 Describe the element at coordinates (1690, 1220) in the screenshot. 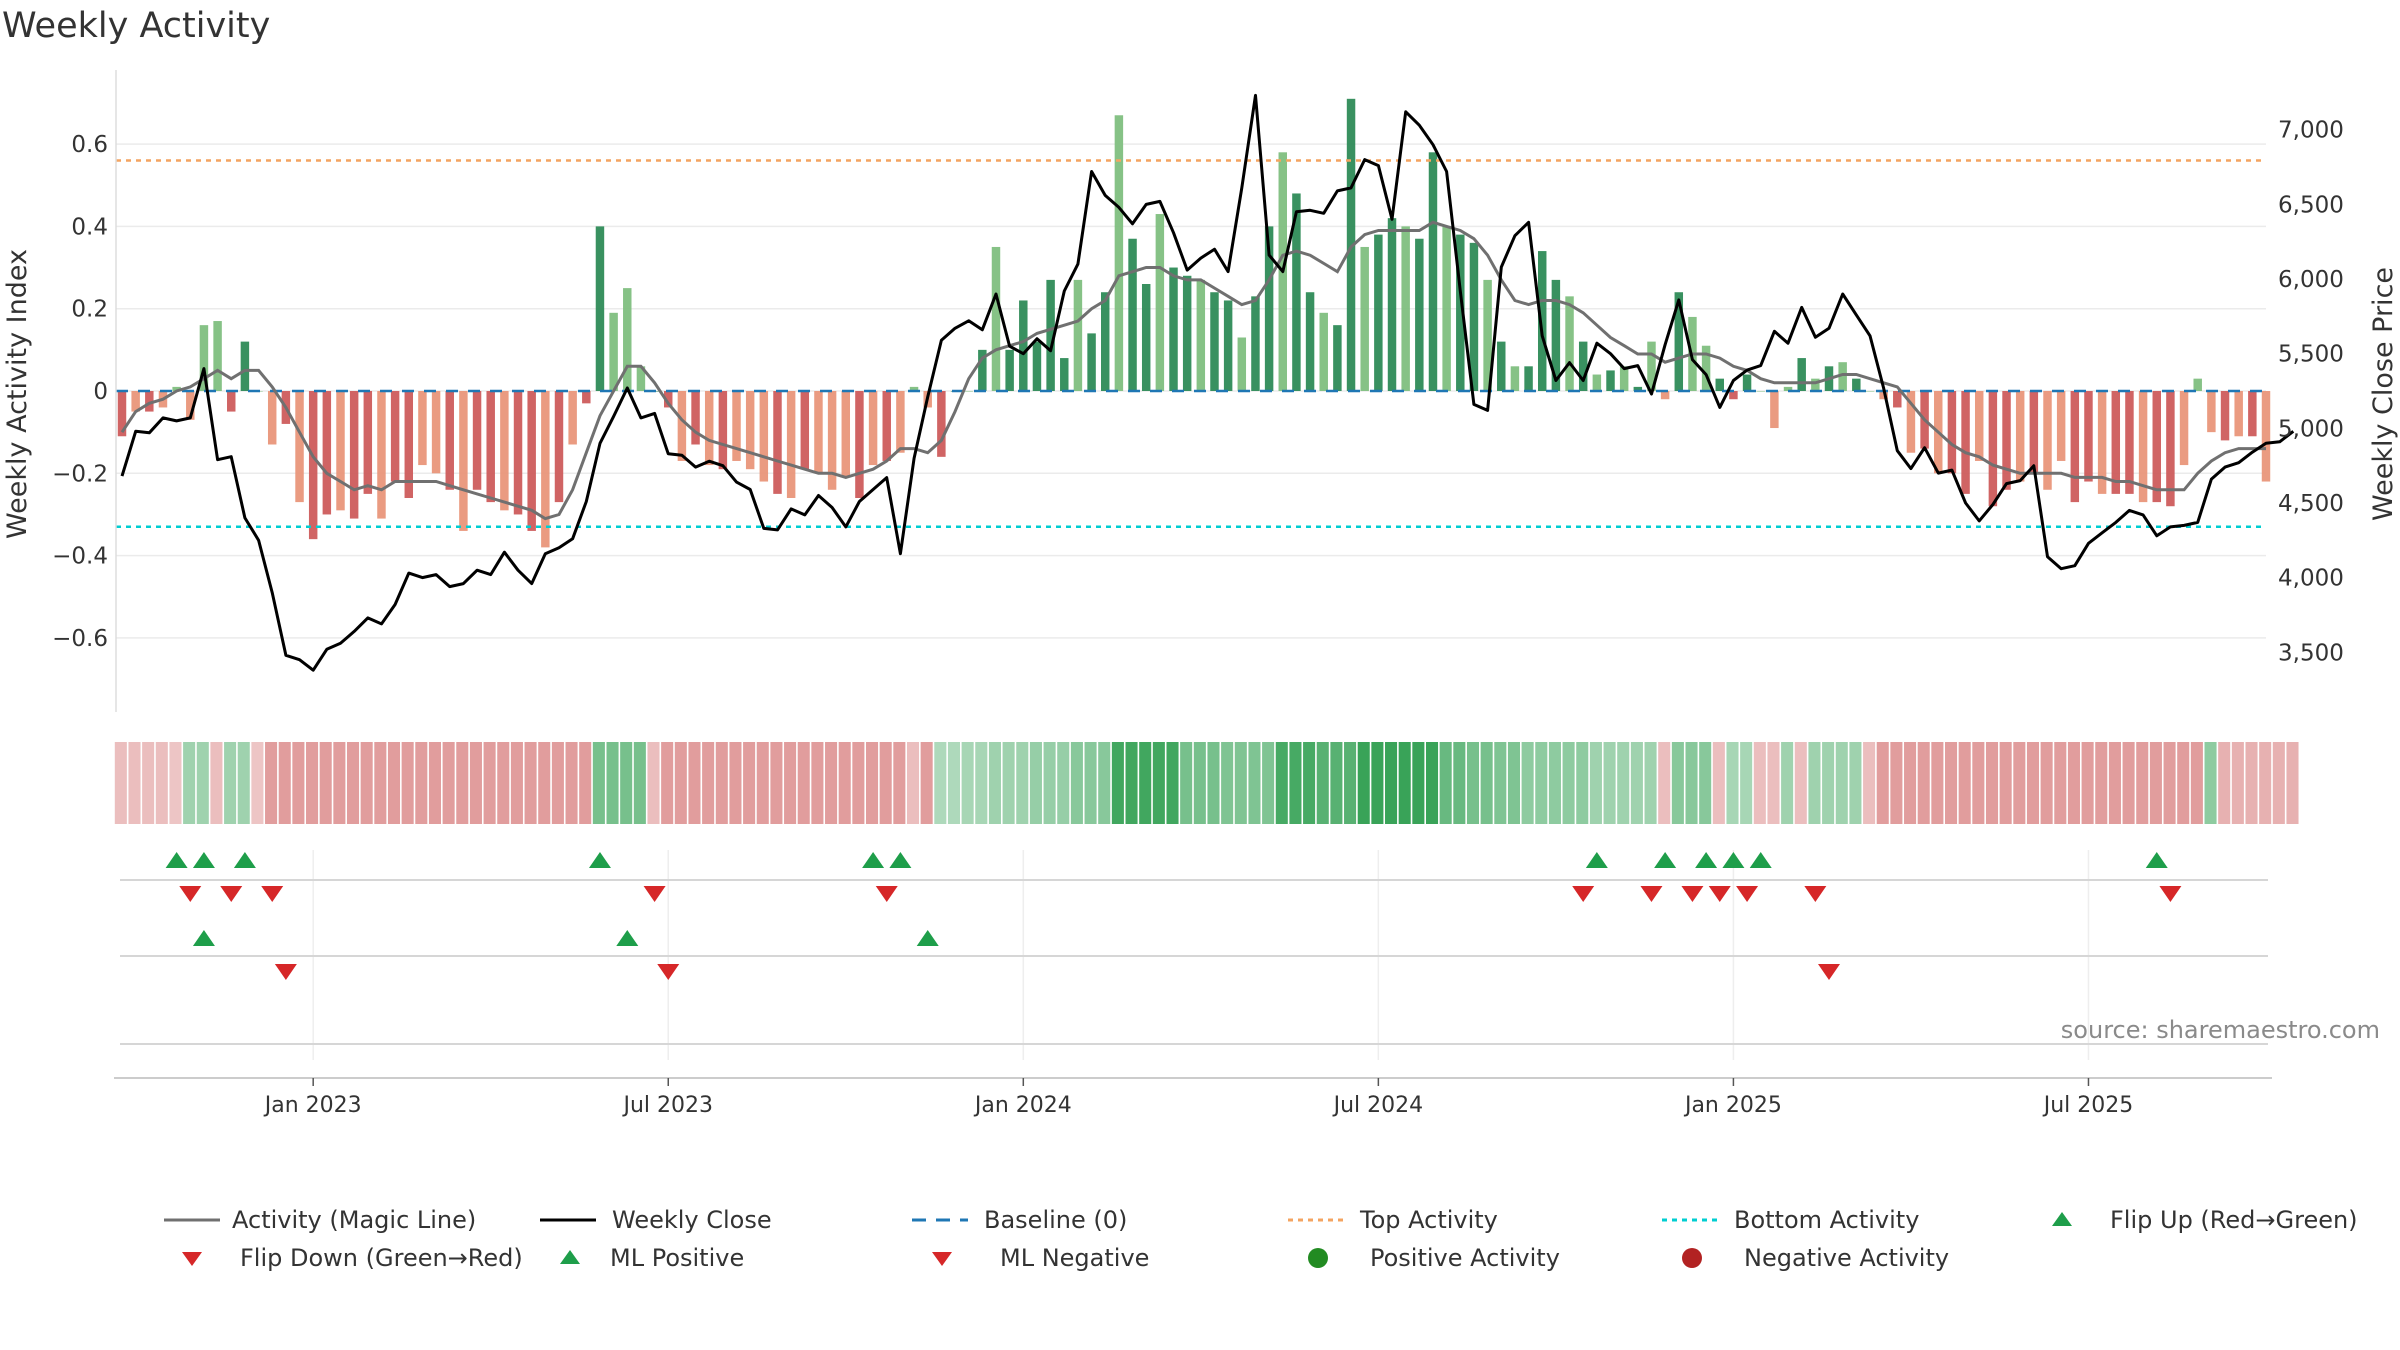

I see `bottom-activity-swatch` at that location.